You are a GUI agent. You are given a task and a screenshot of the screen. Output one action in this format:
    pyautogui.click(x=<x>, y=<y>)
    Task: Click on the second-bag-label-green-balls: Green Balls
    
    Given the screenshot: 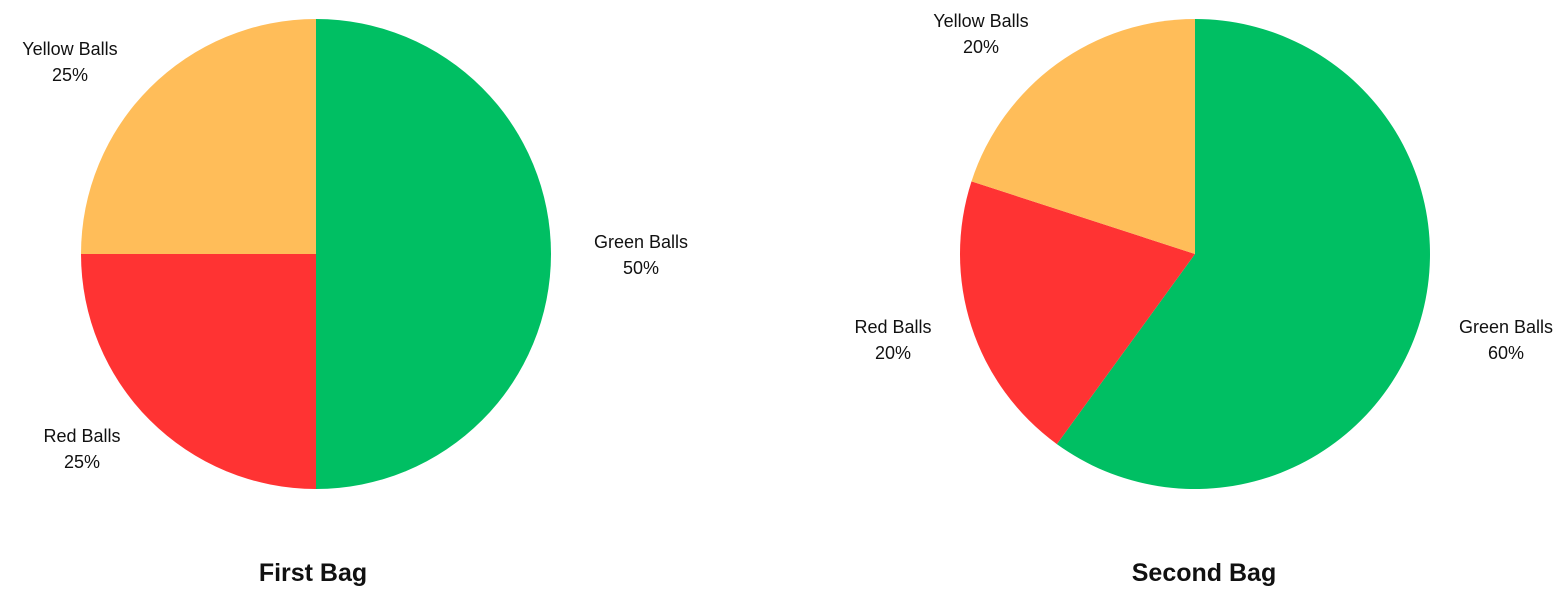 What is the action you would take?
    pyautogui.click(x=1506, y=327)
    